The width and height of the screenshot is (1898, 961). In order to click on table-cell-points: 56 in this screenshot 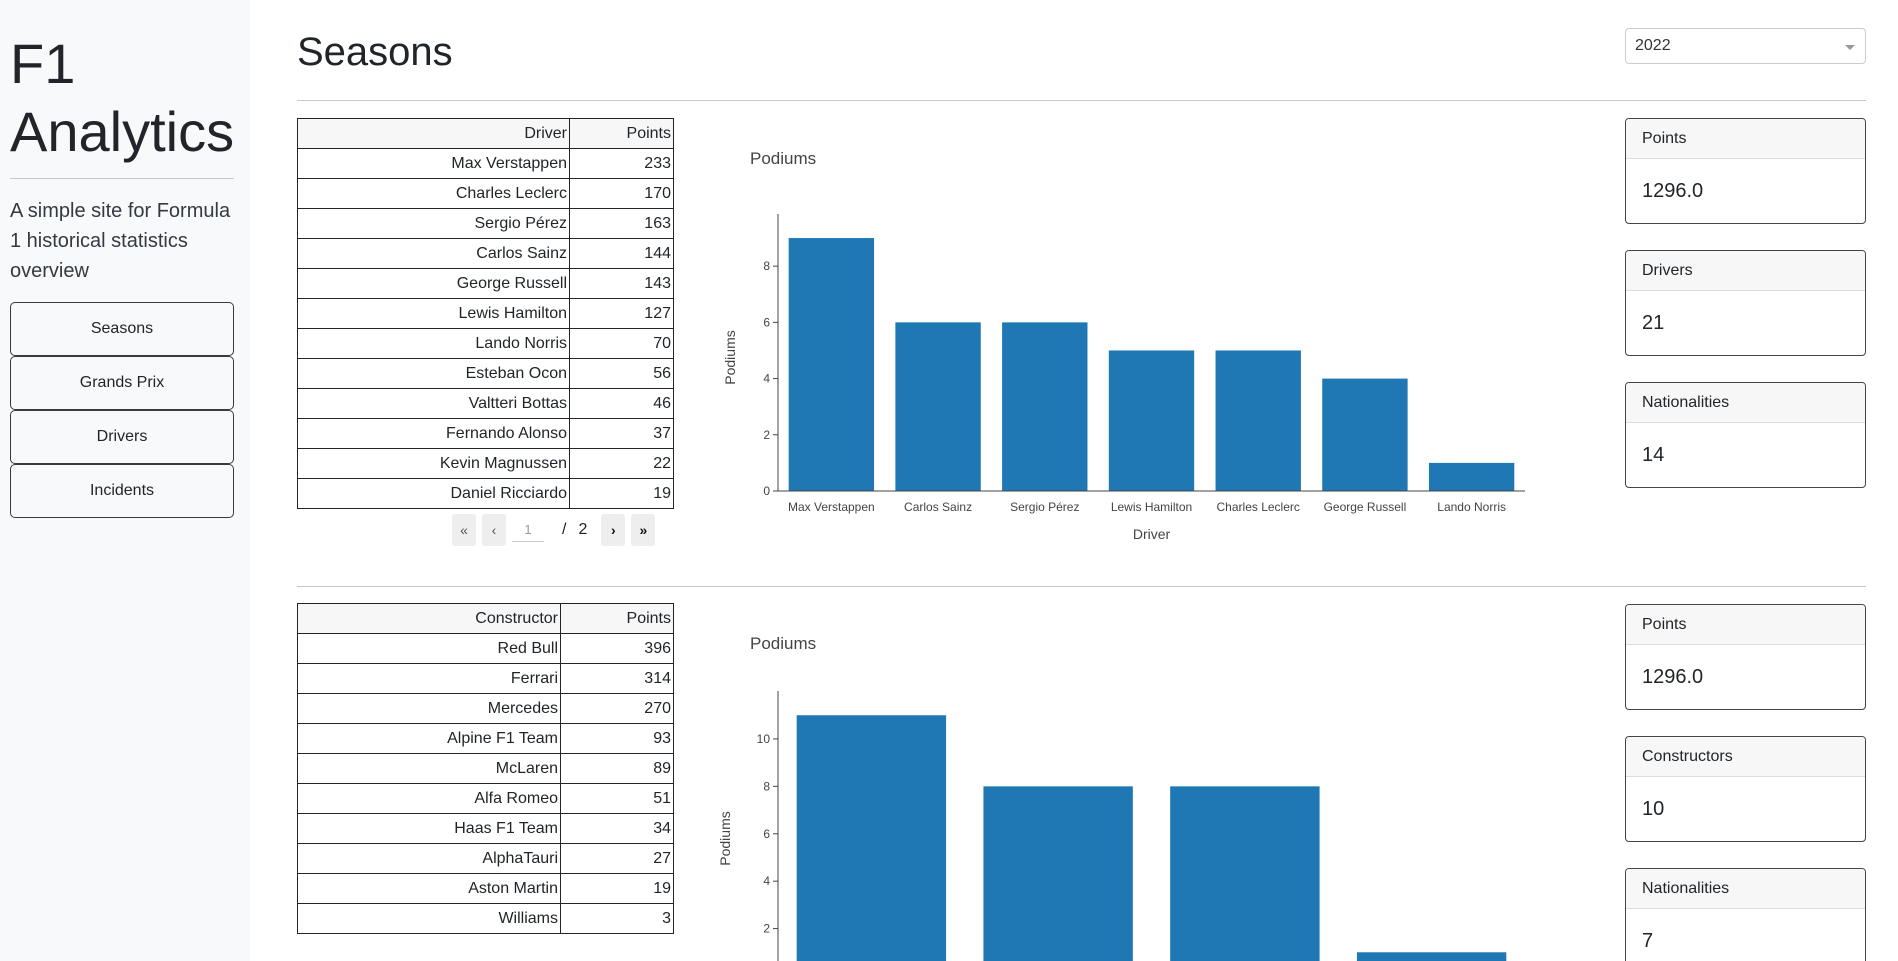, I will do `click(621, 373)`.